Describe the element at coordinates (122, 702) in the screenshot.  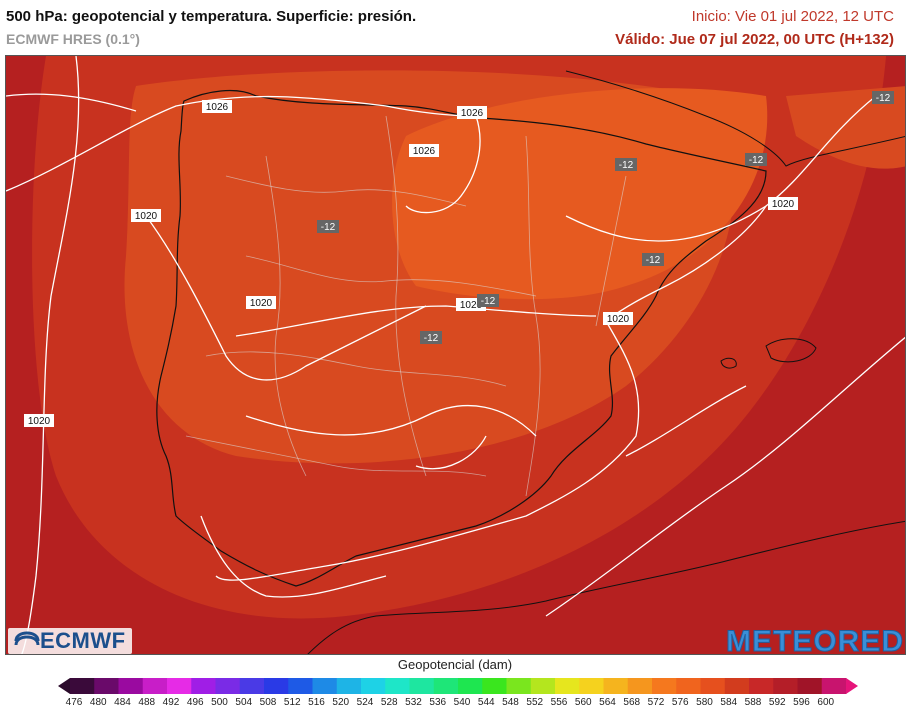
I see `colorbar-tick-label: 484` at that location.